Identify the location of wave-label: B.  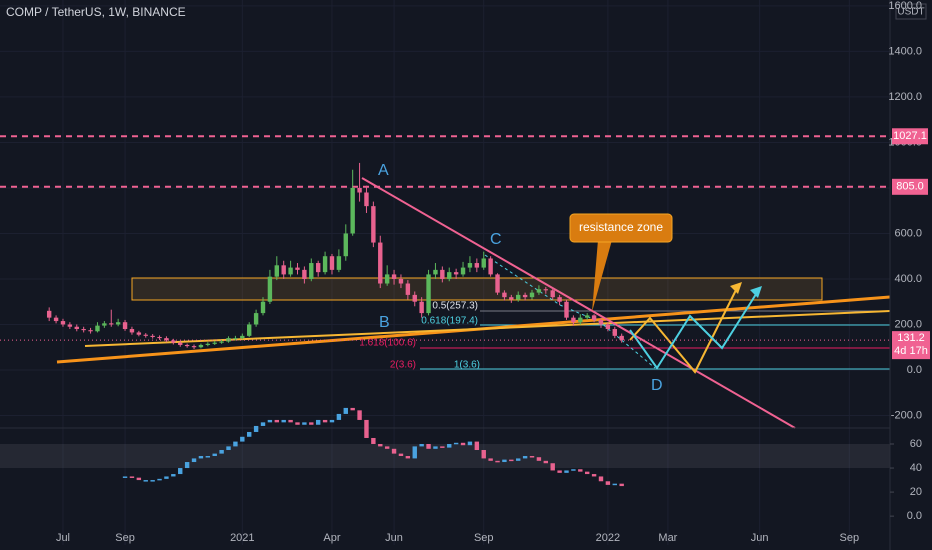
(384, 322).